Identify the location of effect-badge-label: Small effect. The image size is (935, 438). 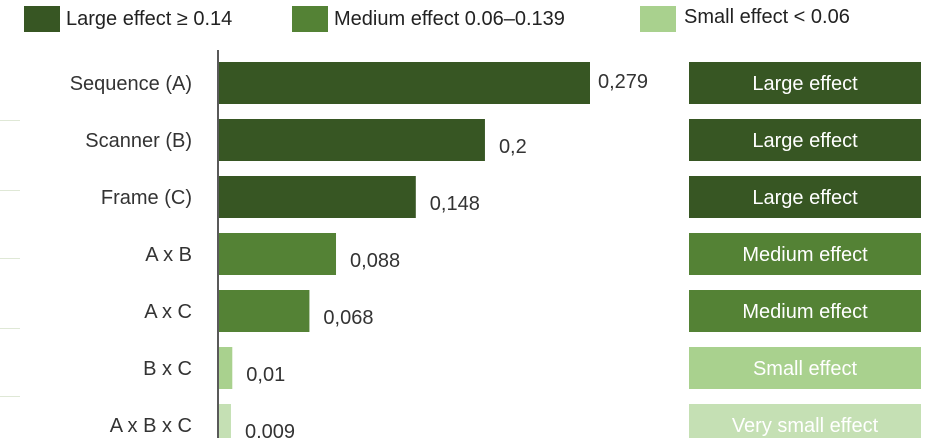
(805, 369).